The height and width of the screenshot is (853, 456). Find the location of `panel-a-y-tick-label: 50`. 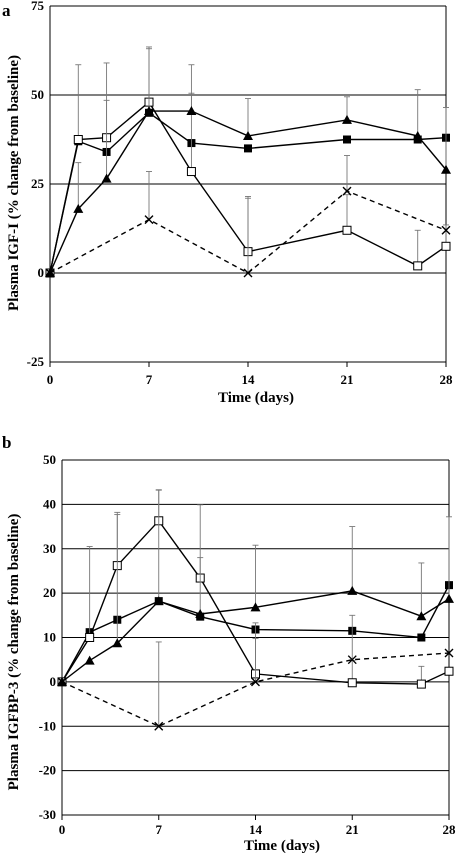

panel-a-y-tick-label: 50 is located at coordinates (37, 94).